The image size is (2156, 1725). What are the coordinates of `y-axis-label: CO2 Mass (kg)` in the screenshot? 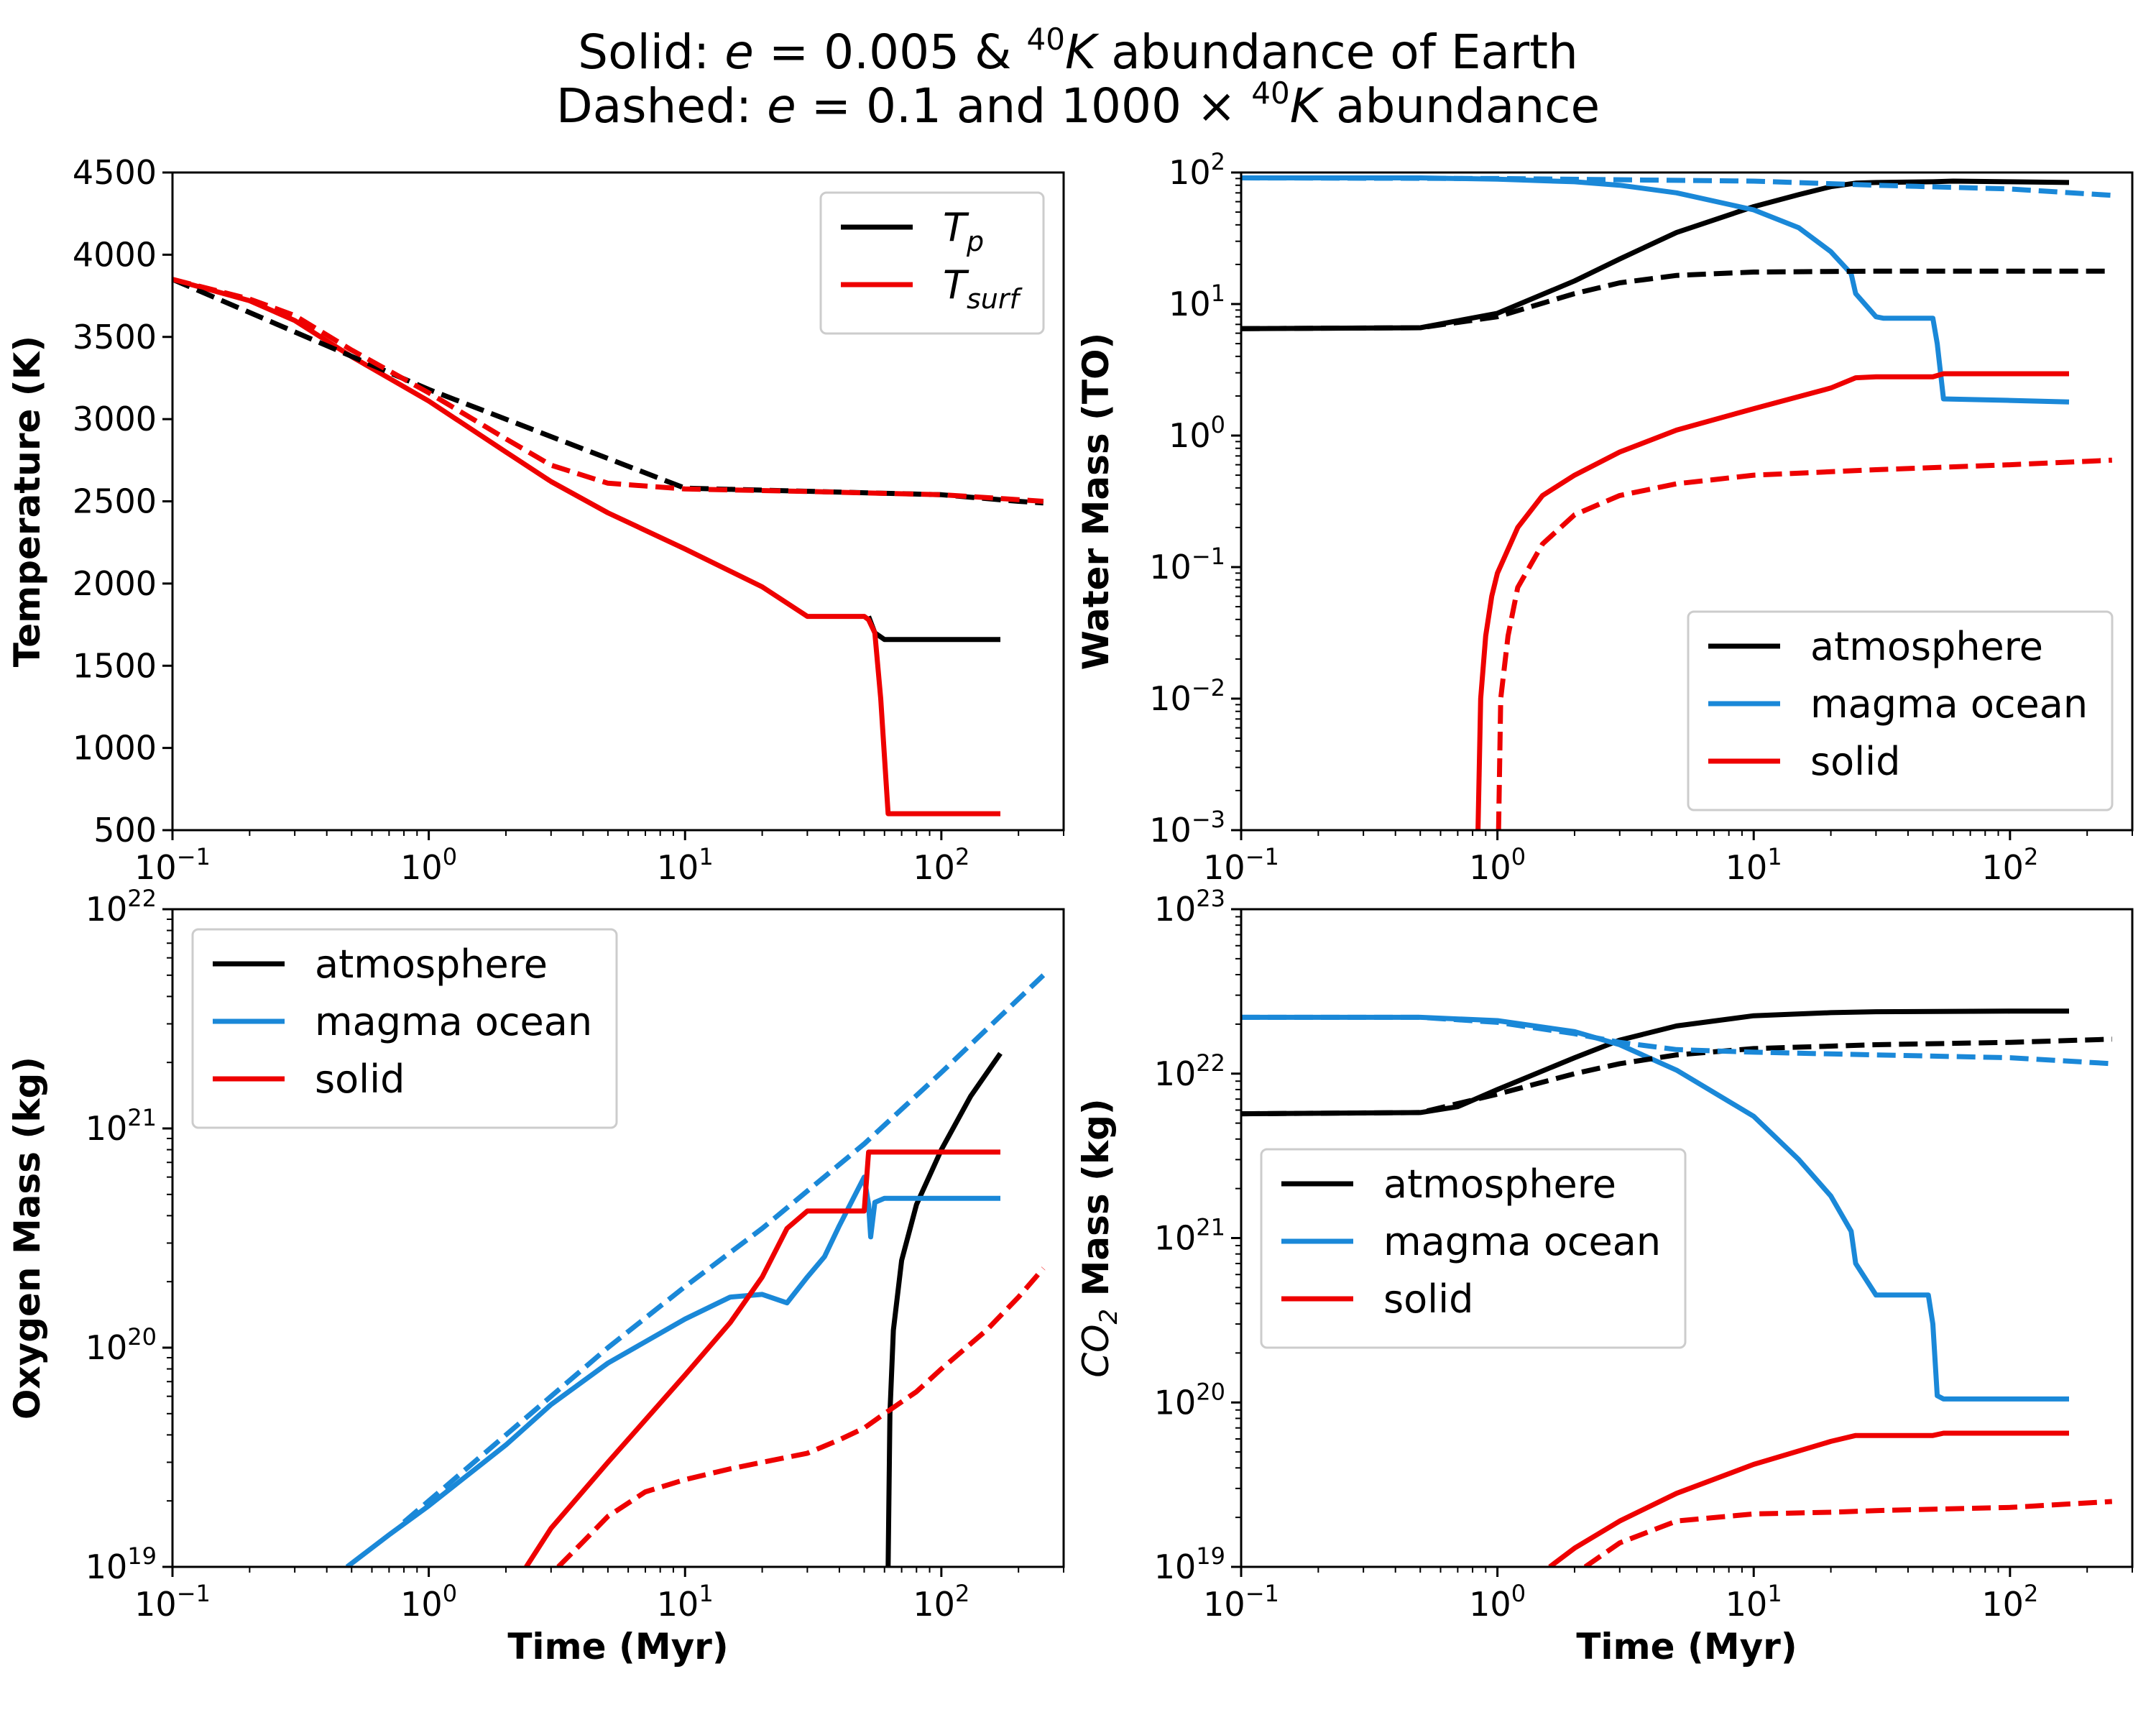 It's located at (1099, 1238).